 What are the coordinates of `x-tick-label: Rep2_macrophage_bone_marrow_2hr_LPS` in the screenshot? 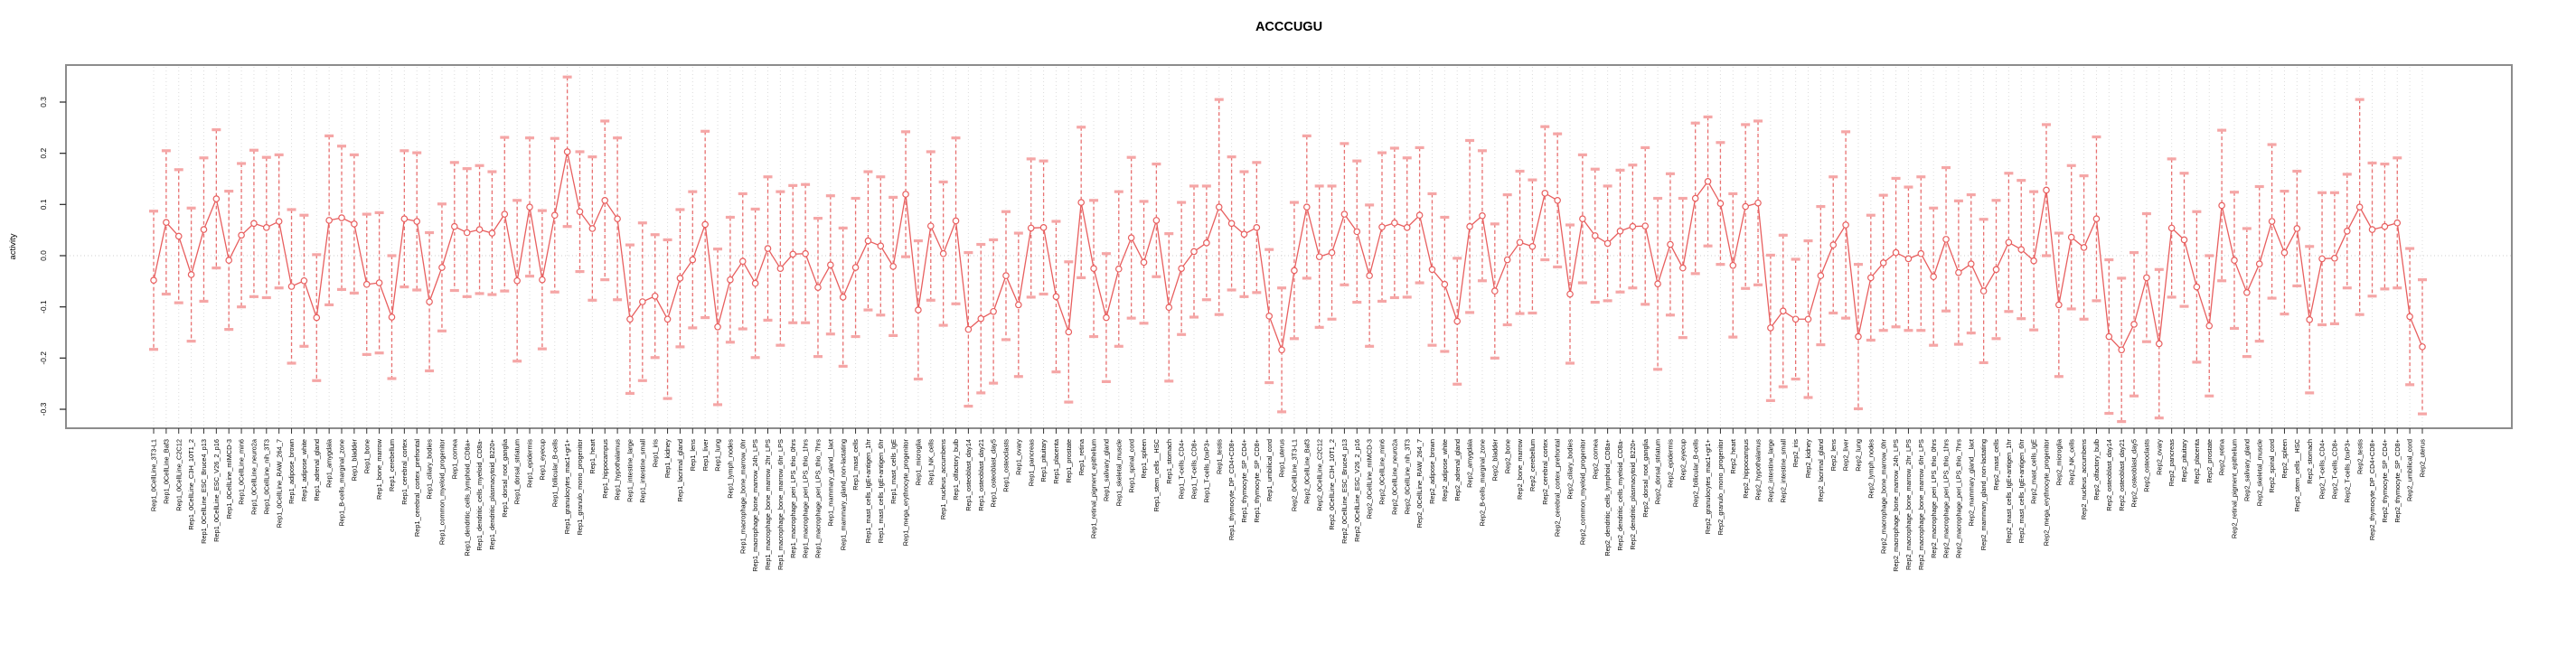 It's located at (1908, 504).